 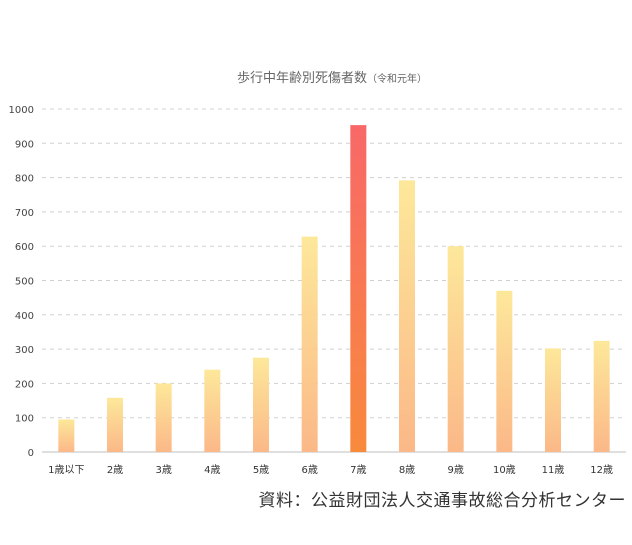 I want to click on x-tick-label: 11歳, so click(x=553, y=470).